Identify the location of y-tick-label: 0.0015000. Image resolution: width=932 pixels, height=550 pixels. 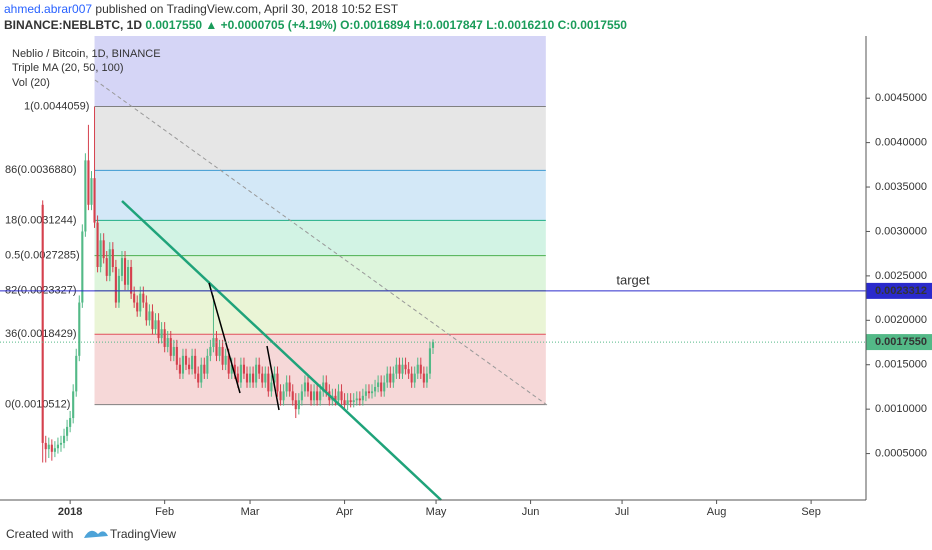
(901, 365).